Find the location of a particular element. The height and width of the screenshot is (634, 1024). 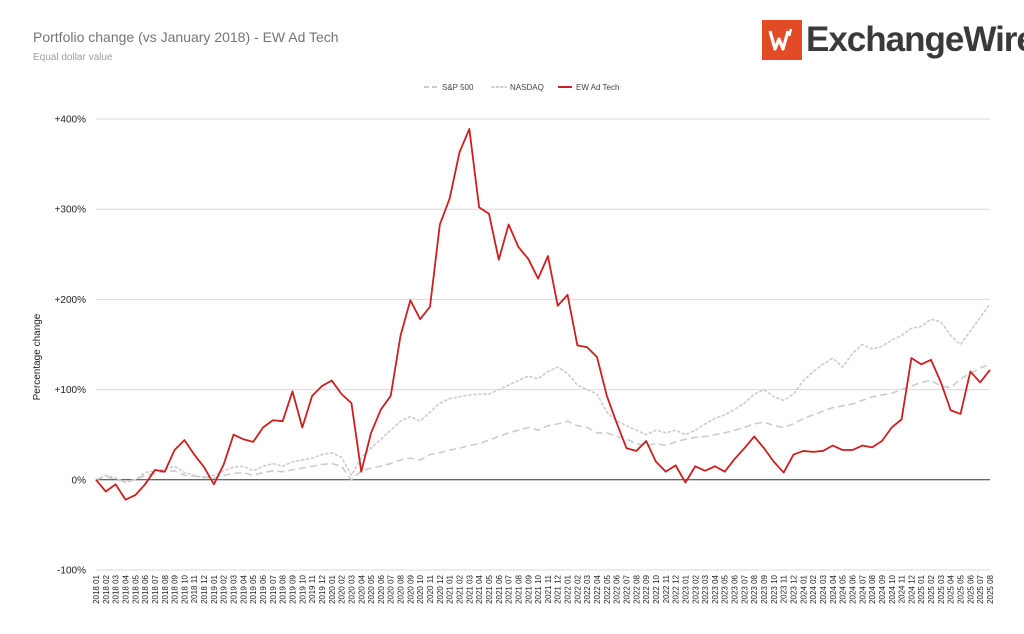

x-tick-label: 2022 01 is located at coordinates (568, 588).